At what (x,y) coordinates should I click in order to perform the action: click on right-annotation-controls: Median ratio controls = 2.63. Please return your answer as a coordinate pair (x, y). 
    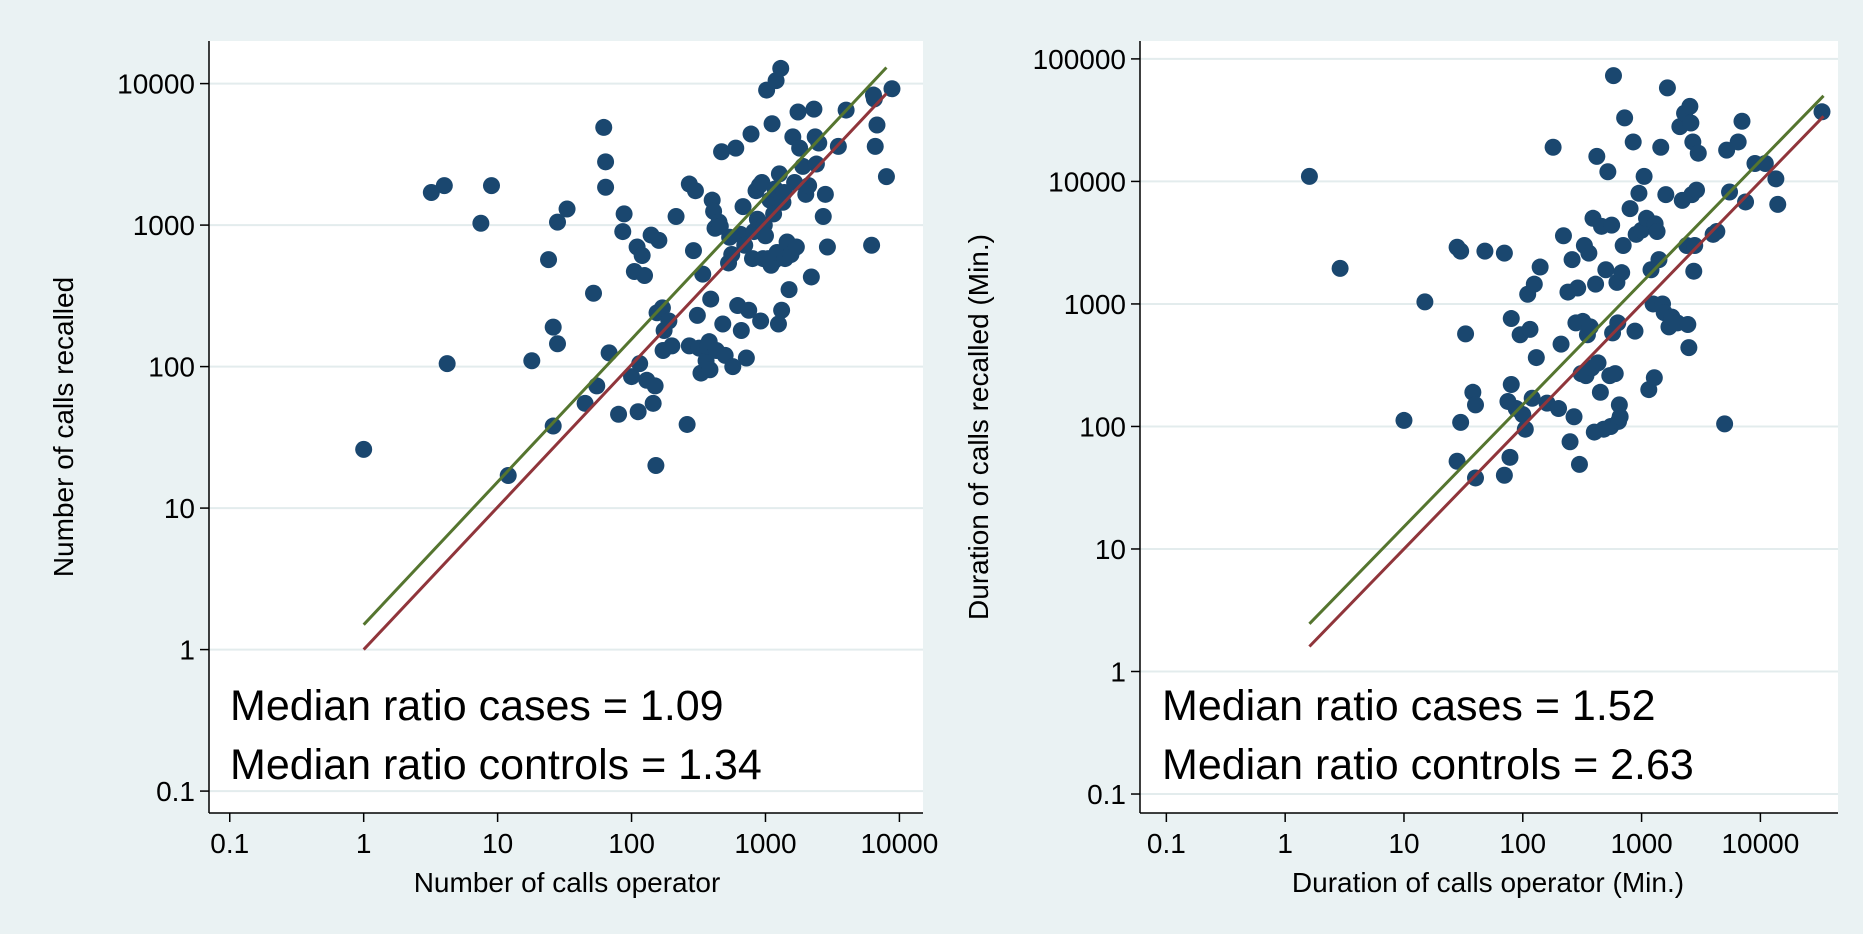
    Looking at the image, I should click on (1428, 765).